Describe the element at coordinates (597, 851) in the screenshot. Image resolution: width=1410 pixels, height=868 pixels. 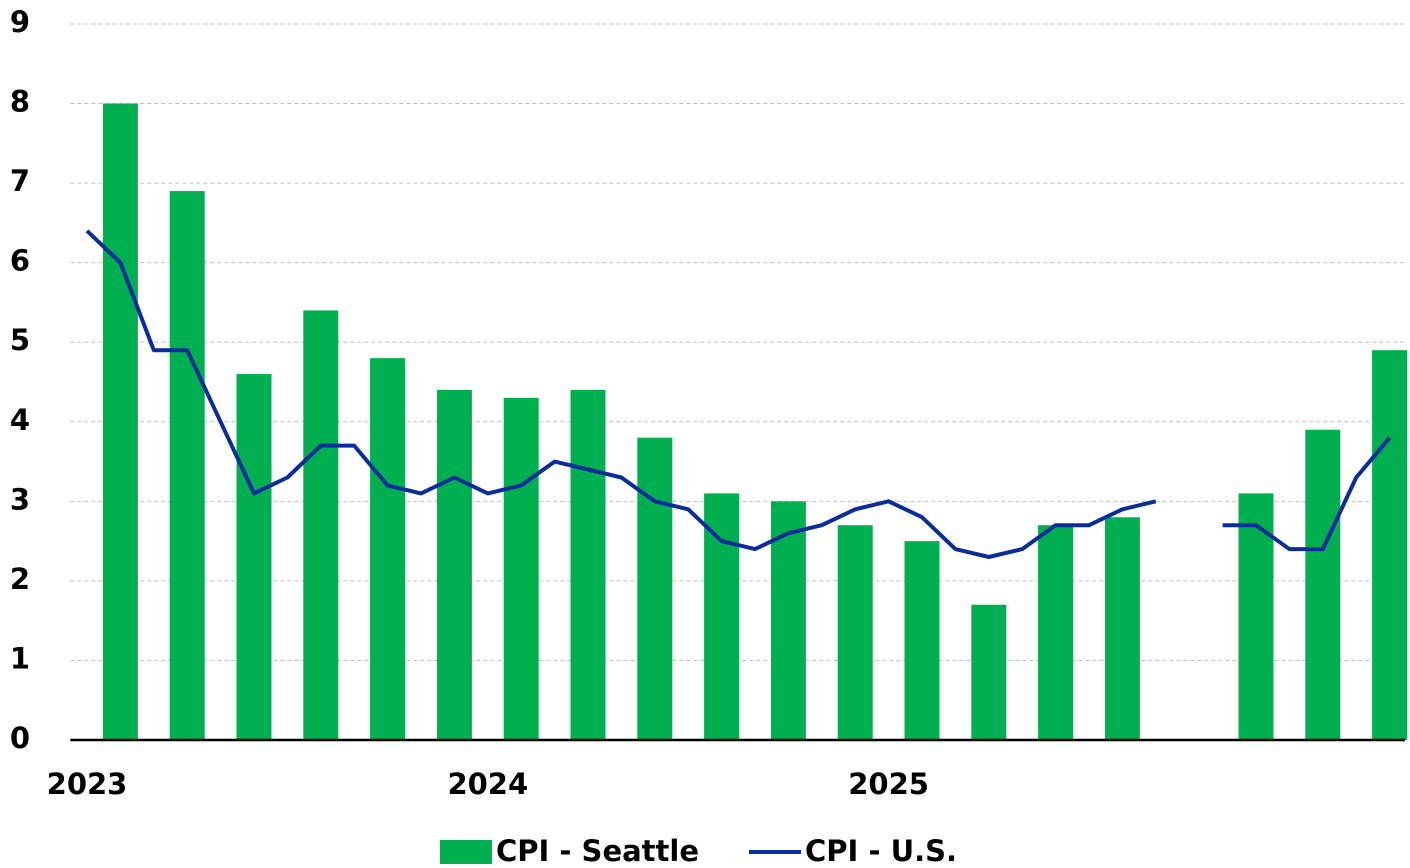
I see `legend-label: CPI - Seattle` at that location.